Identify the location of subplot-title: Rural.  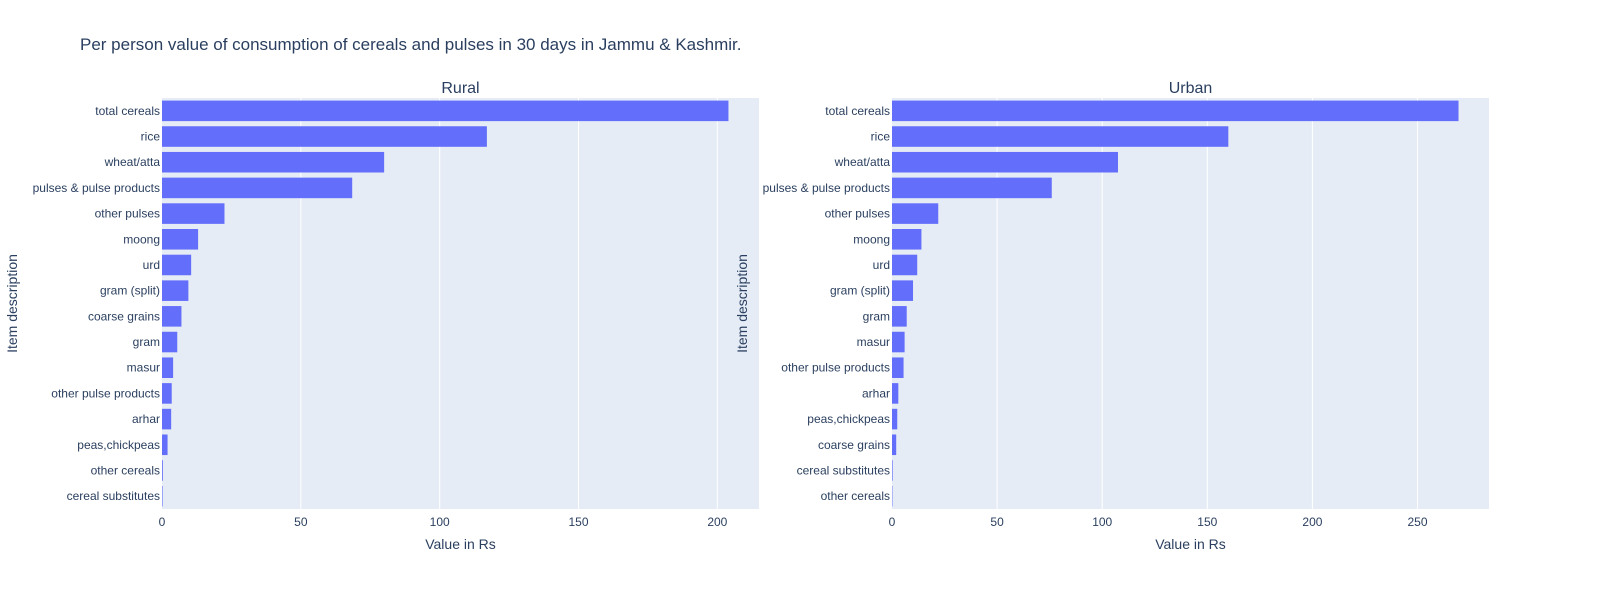
(460, 88).